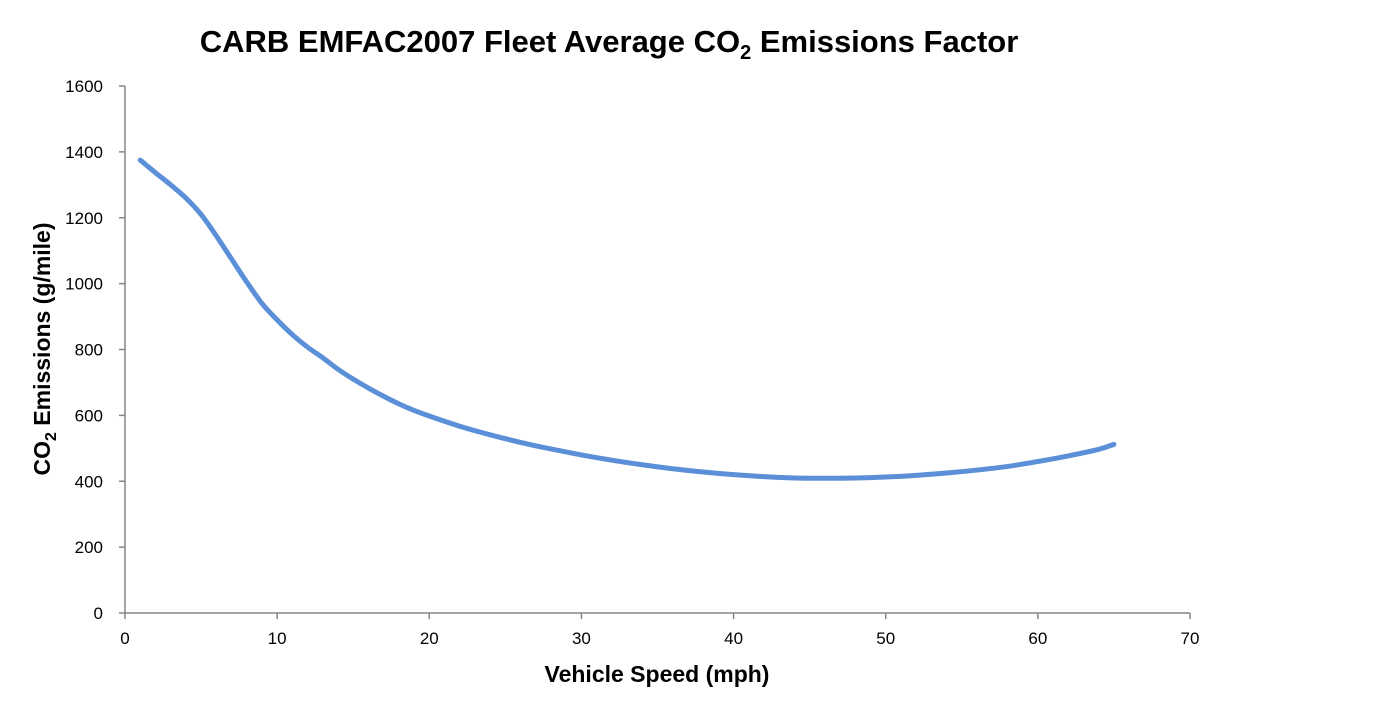  I want to click on x-tick-label: 0, so click(124, 638).